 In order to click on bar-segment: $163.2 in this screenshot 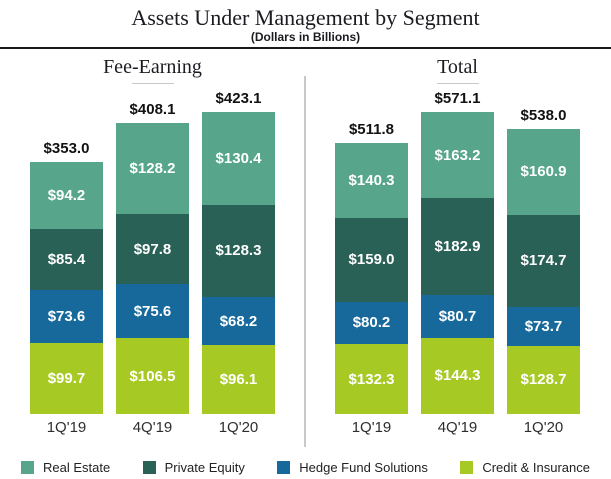, I will do `click(457, 155)`.